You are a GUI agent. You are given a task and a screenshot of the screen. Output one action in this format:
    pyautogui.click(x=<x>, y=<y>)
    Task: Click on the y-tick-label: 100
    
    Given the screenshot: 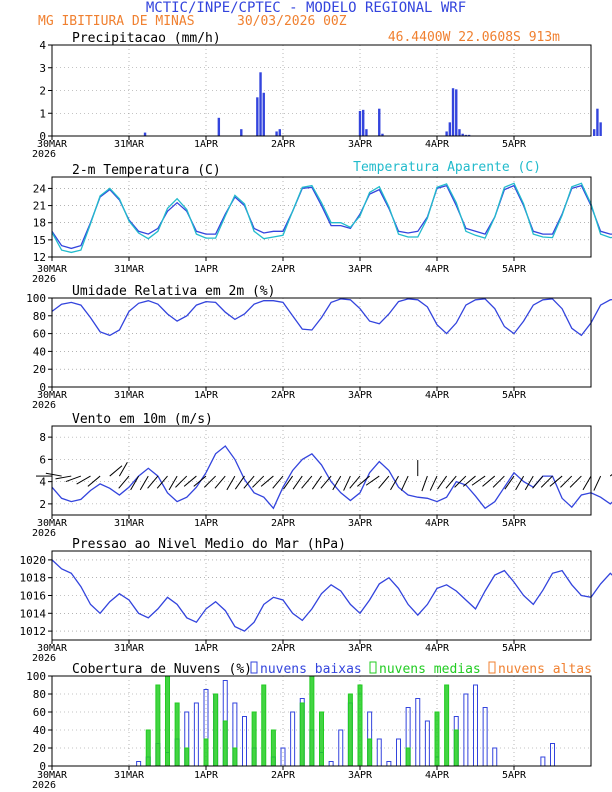 What is the action you would take?
    pyautogui.click(x=36, y=298)
    